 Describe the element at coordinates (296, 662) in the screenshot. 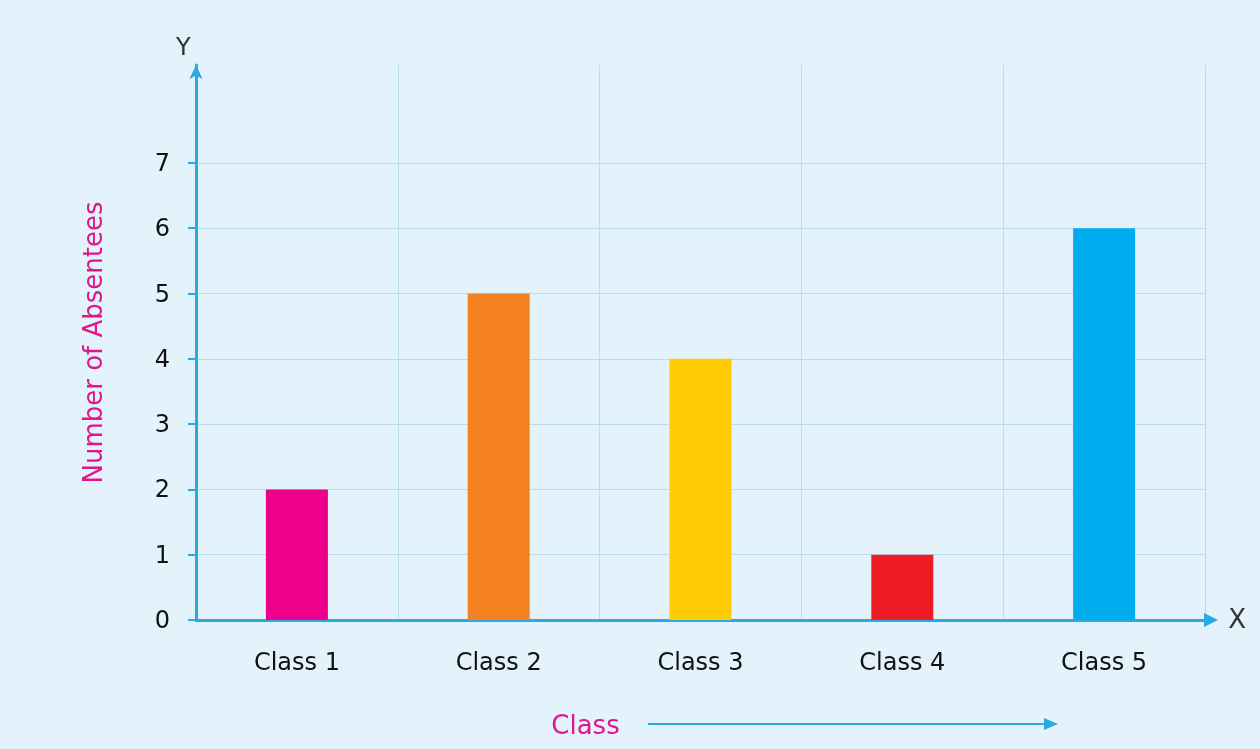

I see `x-tick-label: Class 1` at that location.